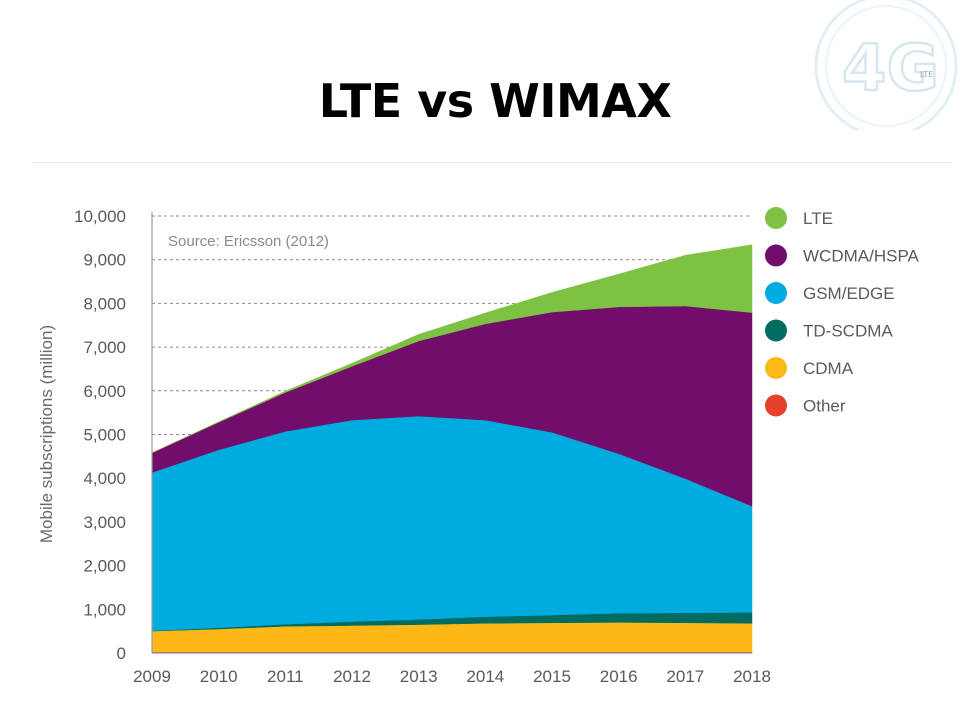 Image resolution: width=960 pixels, height=720 pixels. What do you see at coordinates (104, 522) in the screenshot?
I see `y-tick-label: 3,000` at bounding box center [104, 522].